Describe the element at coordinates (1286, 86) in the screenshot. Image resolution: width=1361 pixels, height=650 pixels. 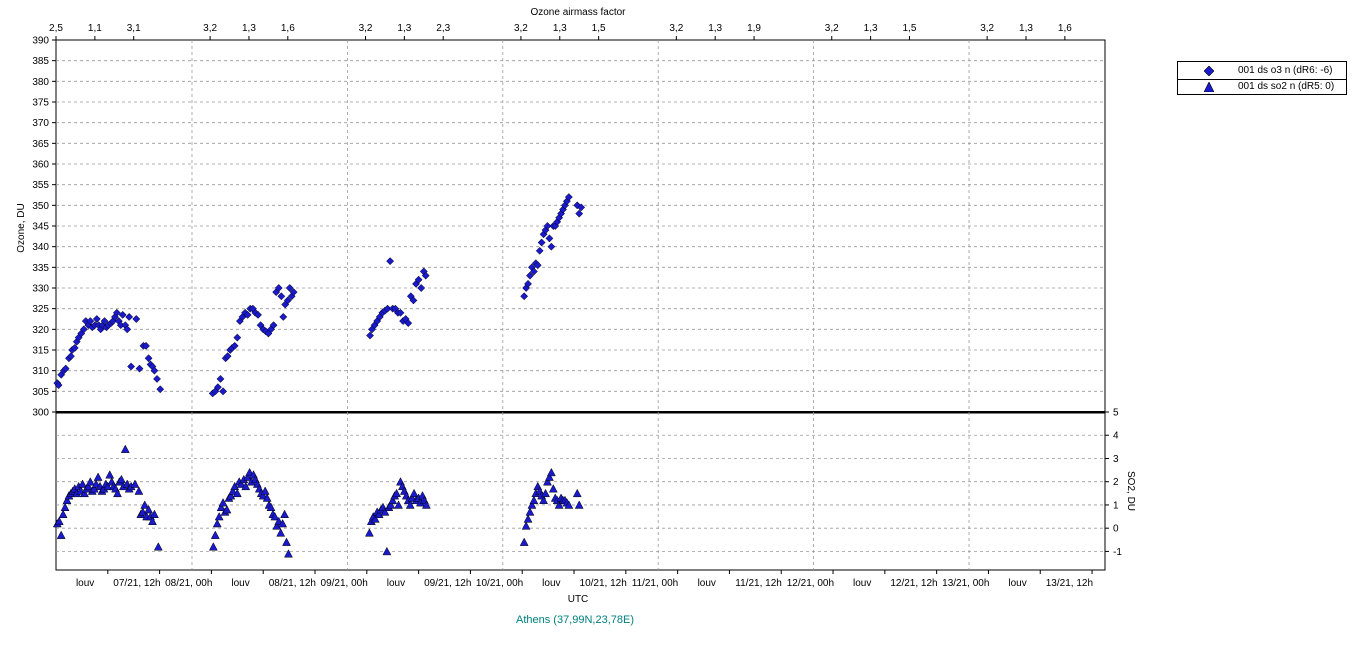
I see `legend-label-so2: 001 ds so2 n (dR5: 0)` at that location.